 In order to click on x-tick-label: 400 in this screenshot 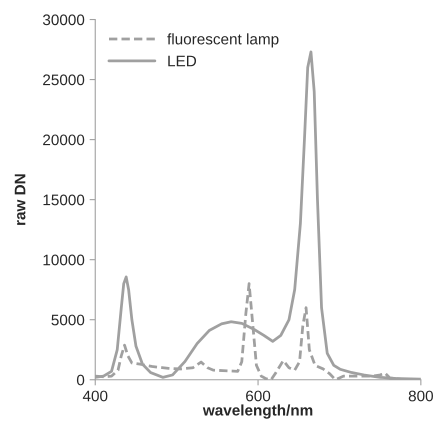, I will do `click(95, 396)`.